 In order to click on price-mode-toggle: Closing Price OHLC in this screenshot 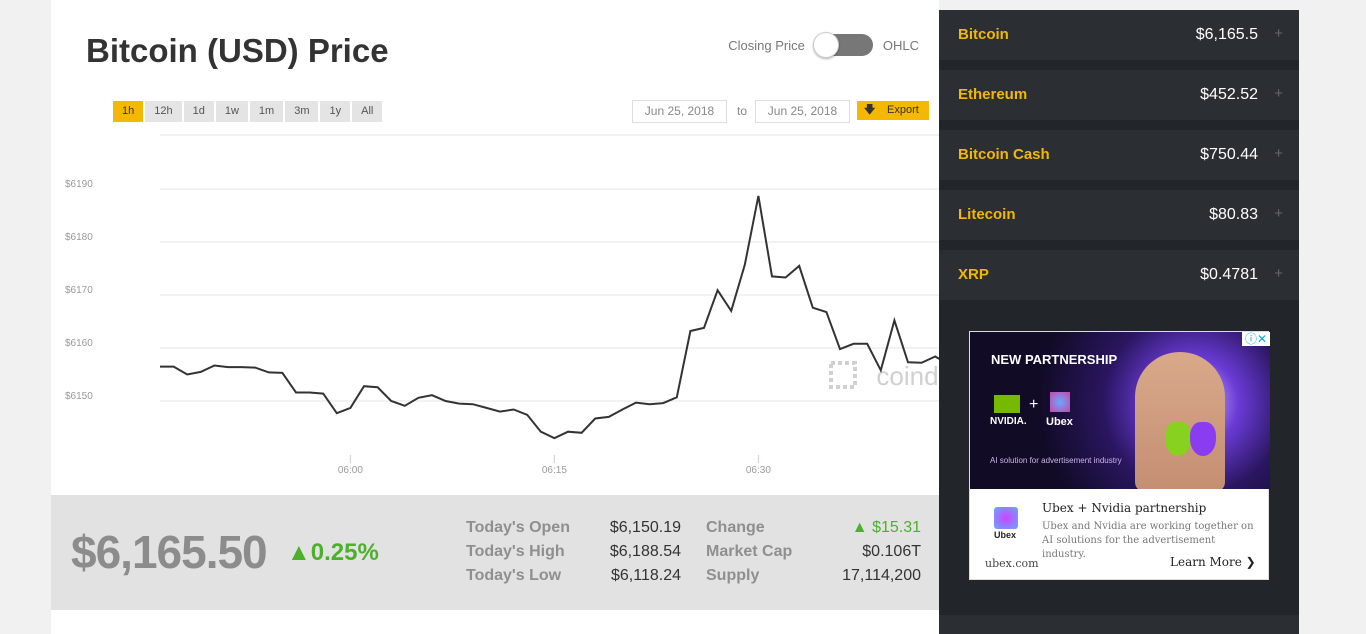, I will do `click(823, 45)`.